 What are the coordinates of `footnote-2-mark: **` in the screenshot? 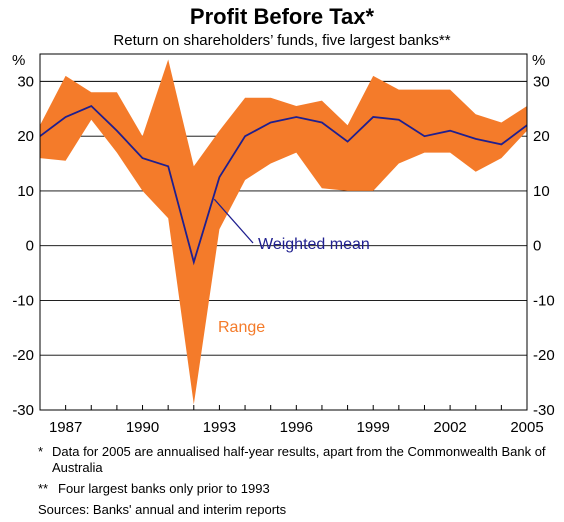 It's located at (43, 488).